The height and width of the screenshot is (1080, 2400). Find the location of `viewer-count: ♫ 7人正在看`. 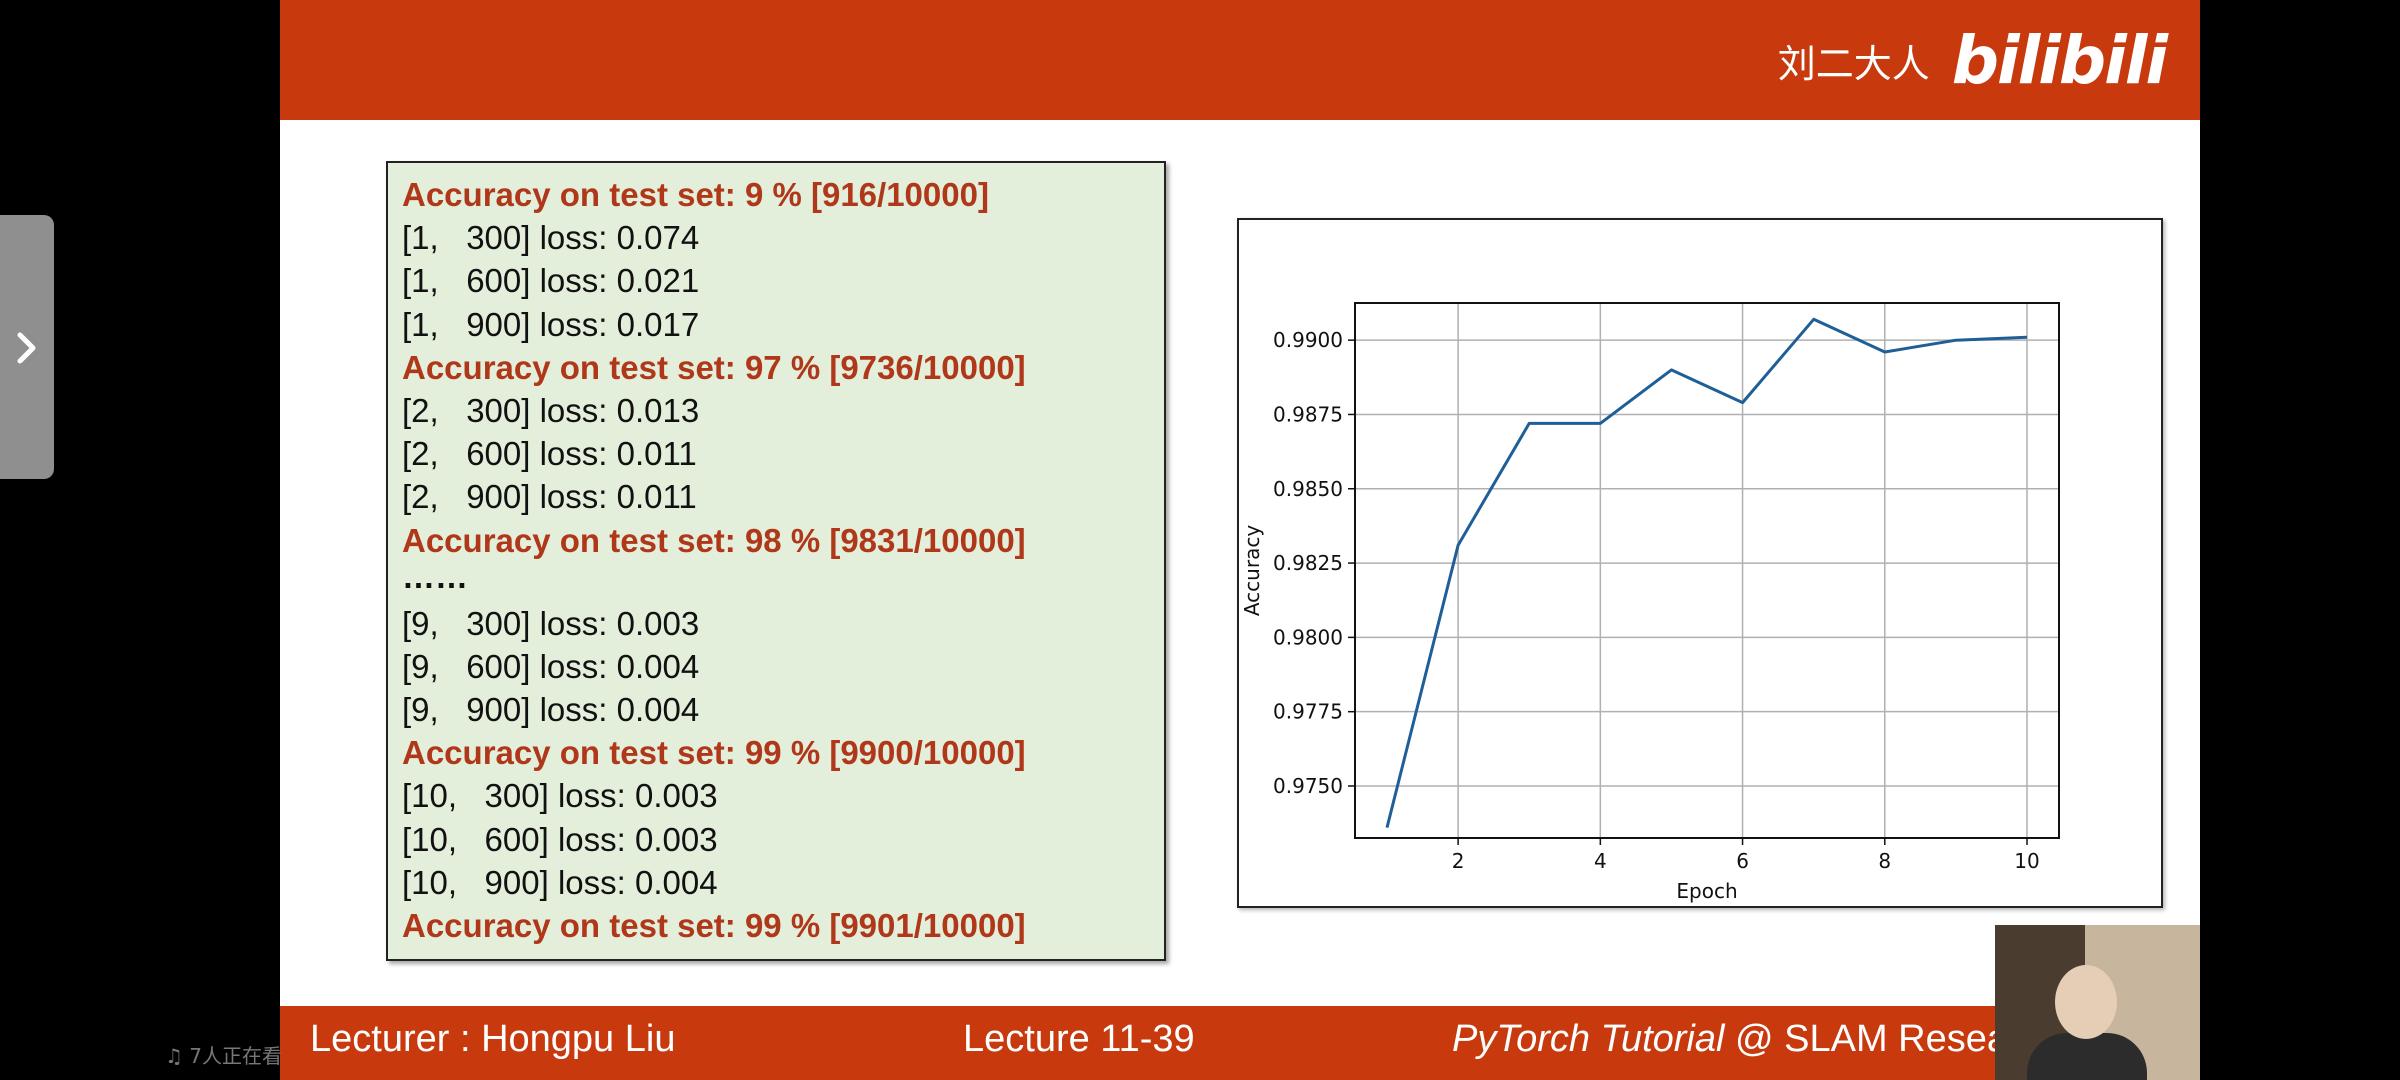

viewer-count: ♫ 7人正在看 is located at coordinates (223, 1054).